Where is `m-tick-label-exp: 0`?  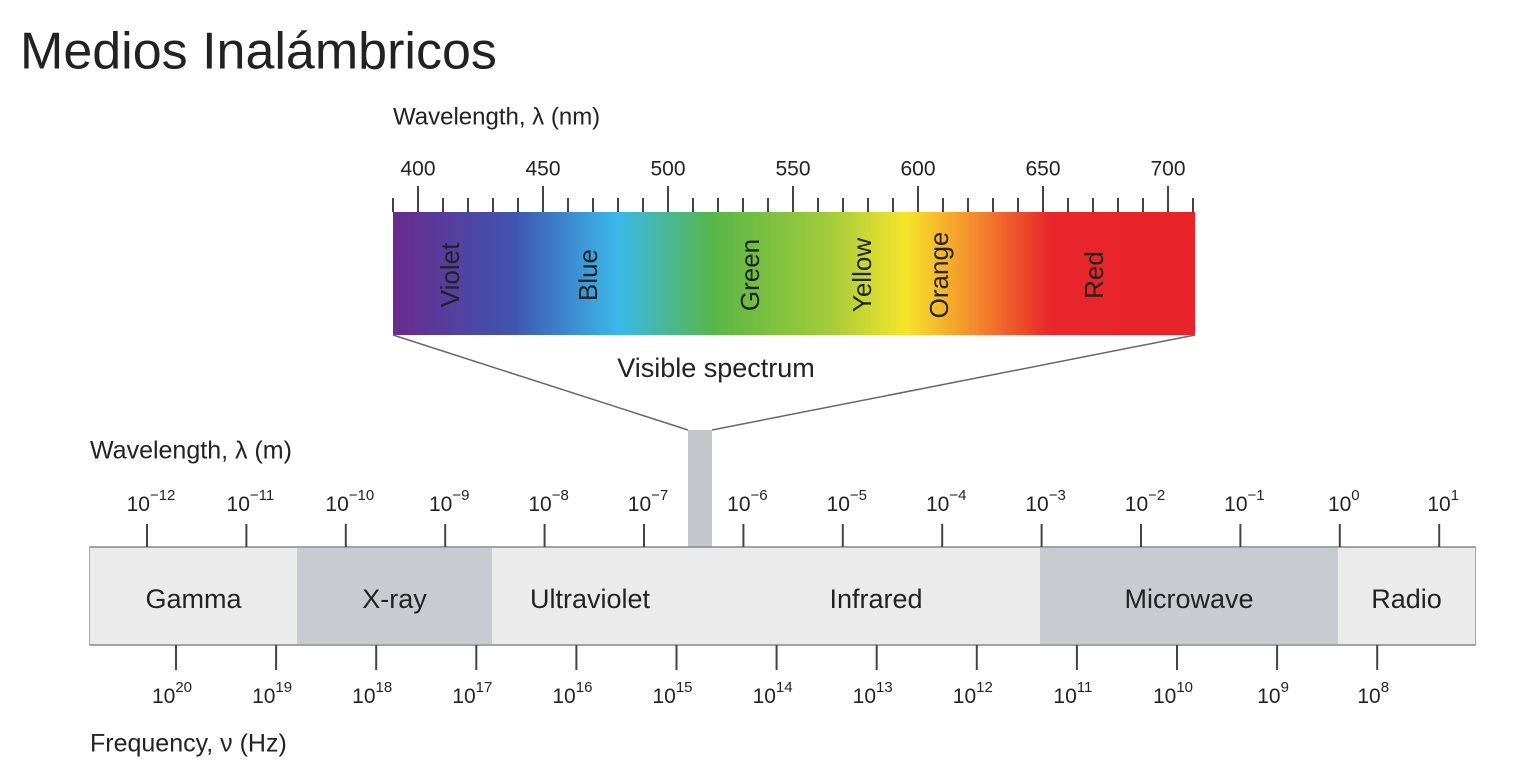
m-tick-label-exp: 0 is located at coordinates (1355, 495).